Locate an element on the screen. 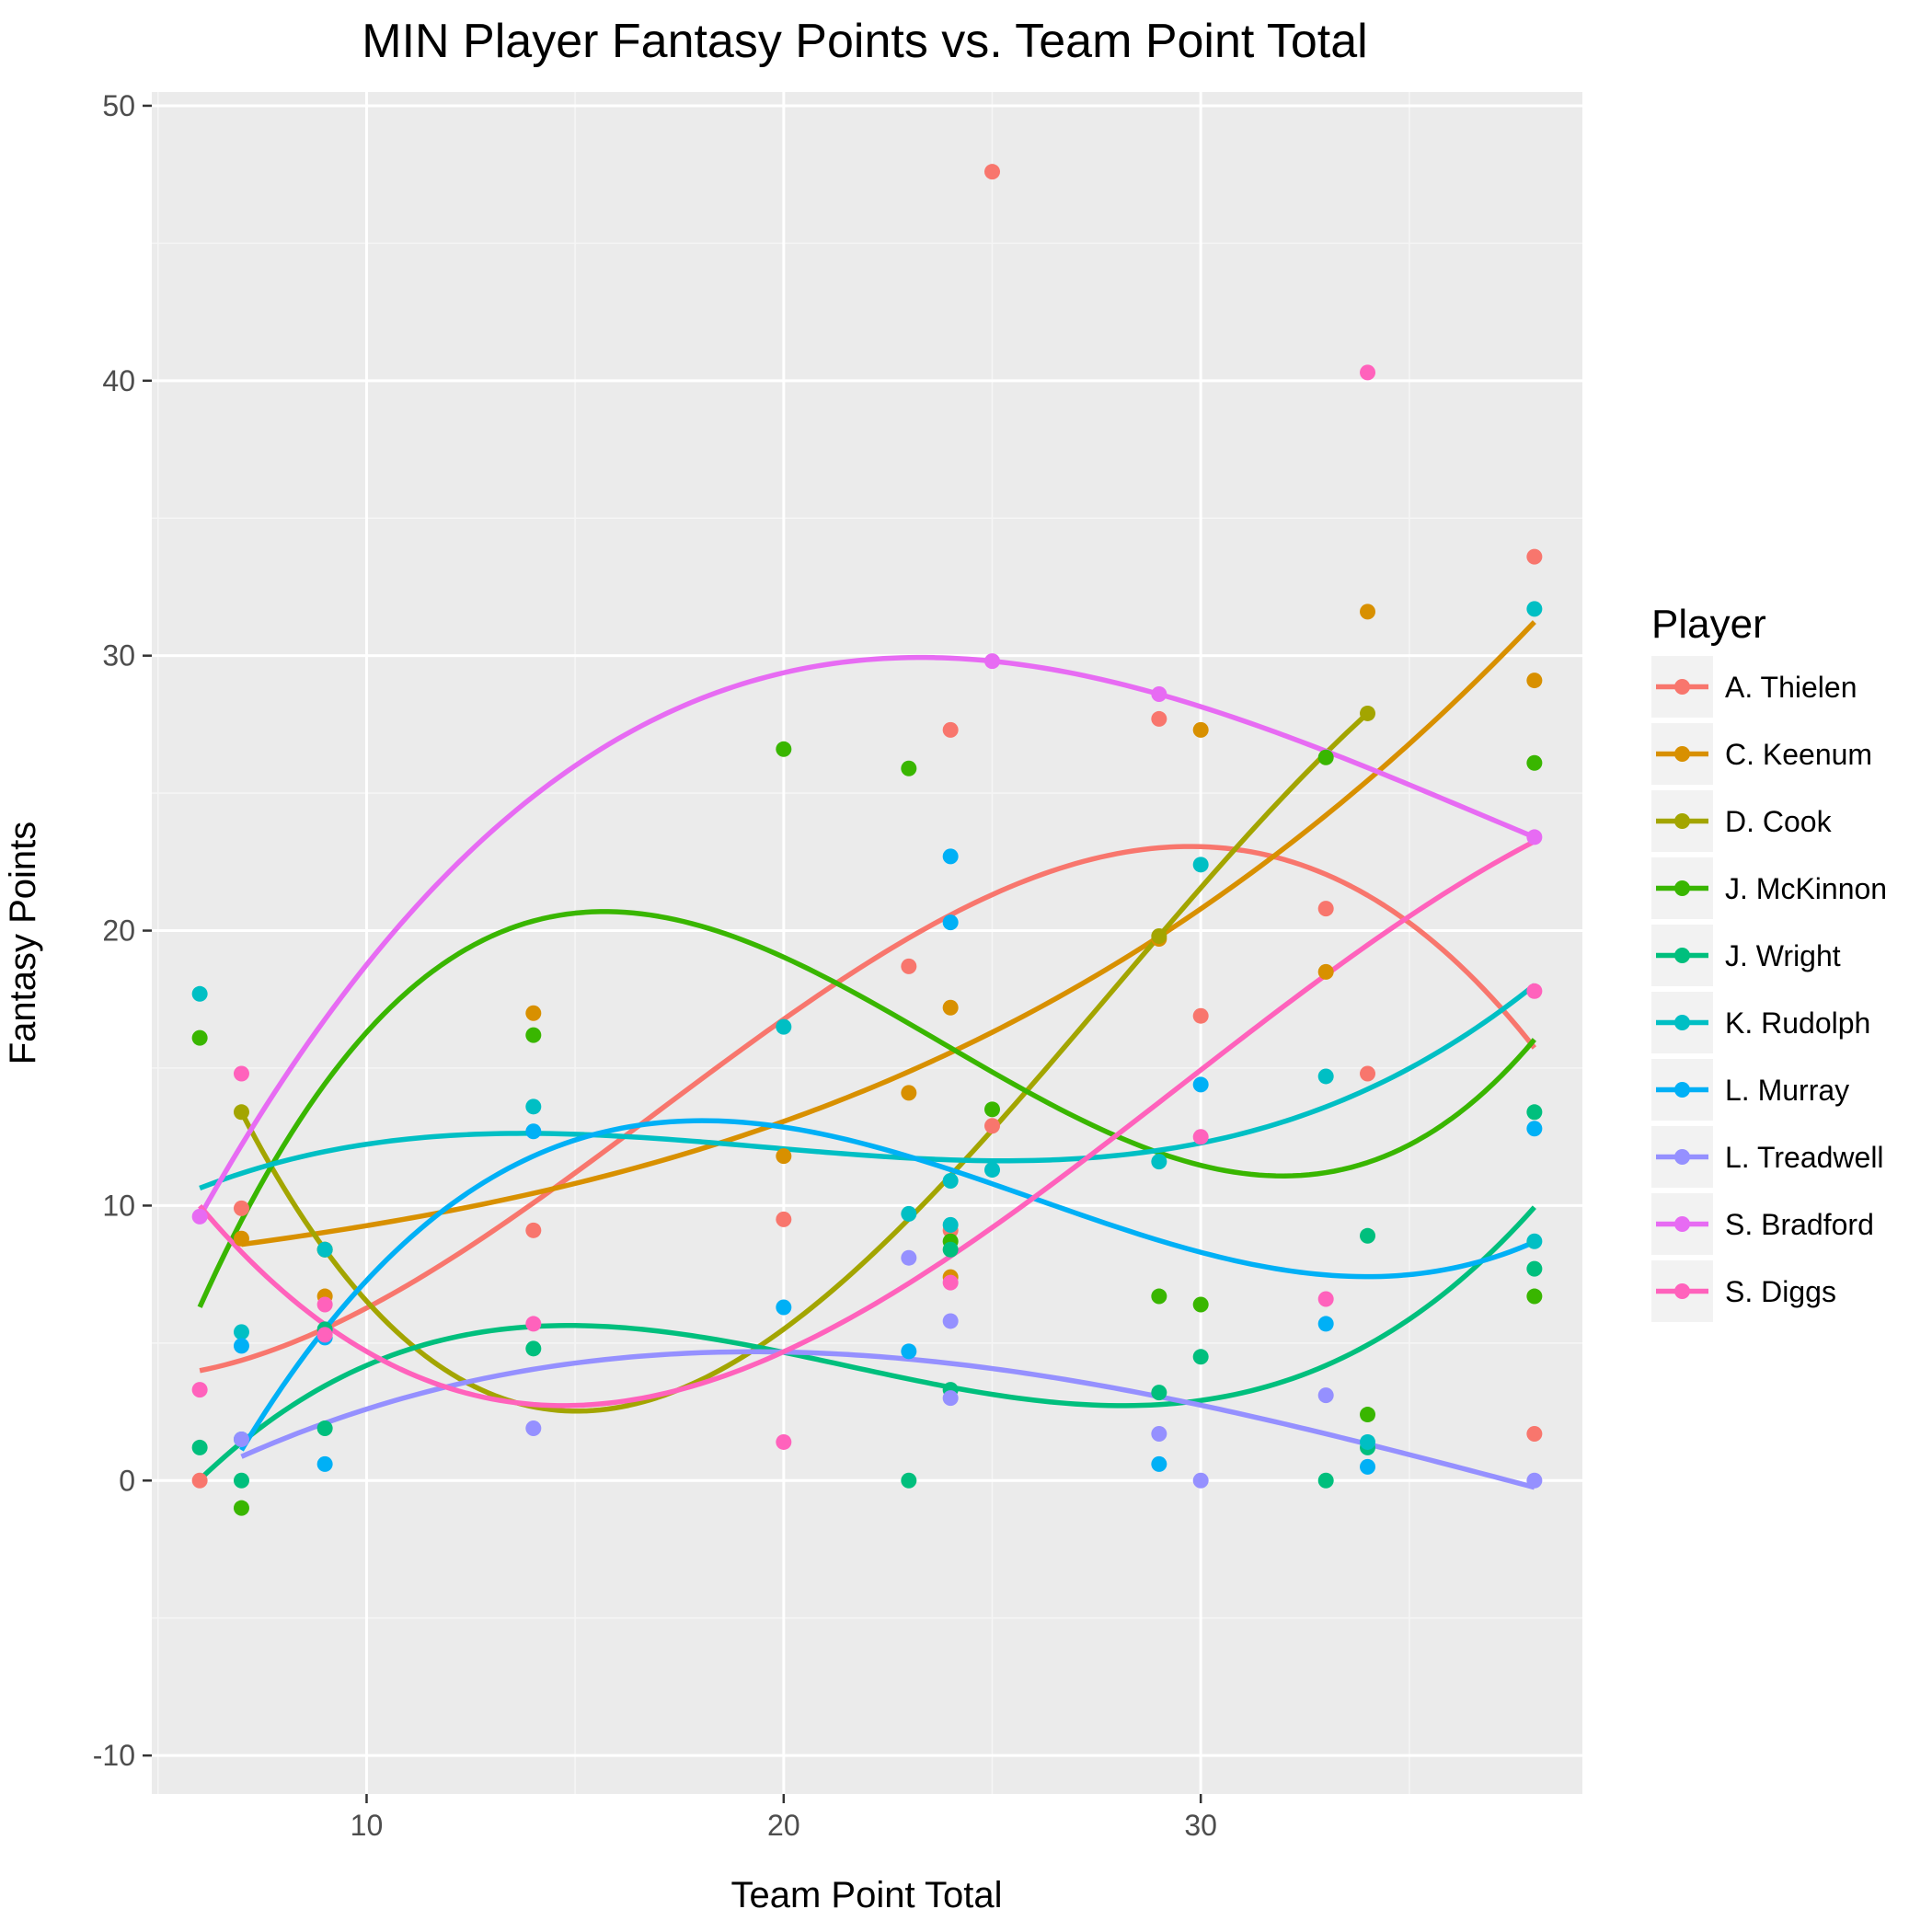 The height and width of the screenshot is (1932, 1932). legend-item: C. Keenum is located at coordinates (1761, 754).